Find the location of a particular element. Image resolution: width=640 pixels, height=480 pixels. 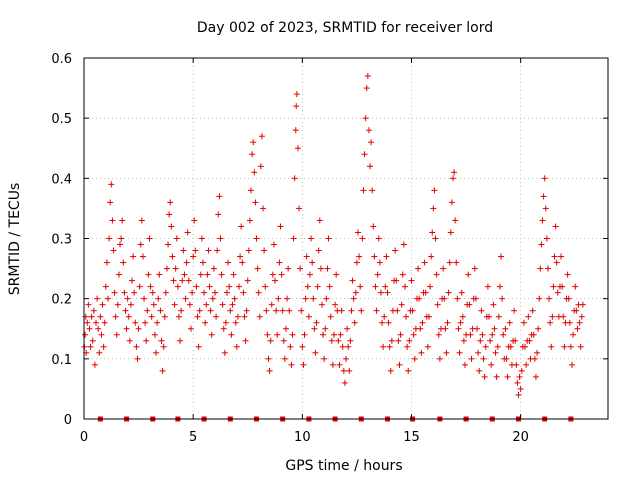

y-tick-label: 0 is located at coordinates (68, 420).